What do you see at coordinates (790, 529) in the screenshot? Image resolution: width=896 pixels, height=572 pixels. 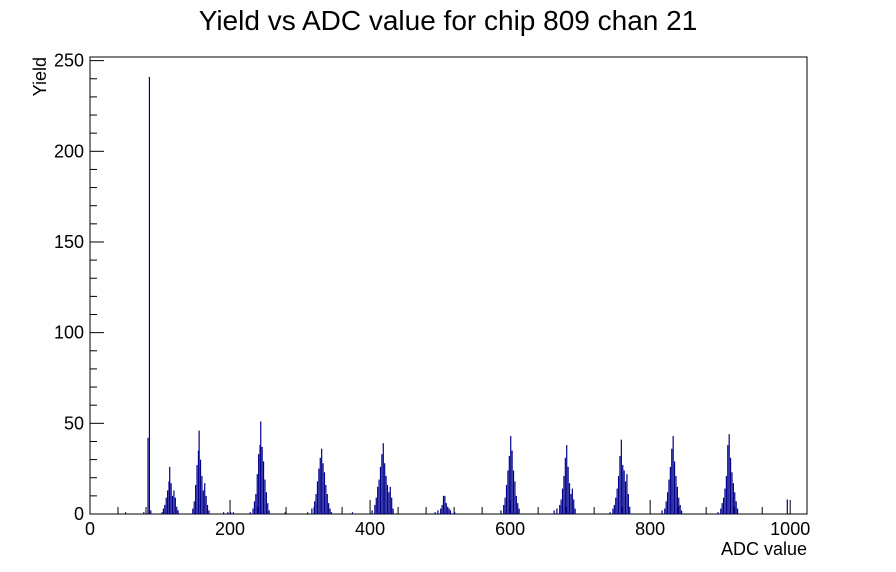 I see `x-tick-label: 1000` at bounding box center [790, 529].